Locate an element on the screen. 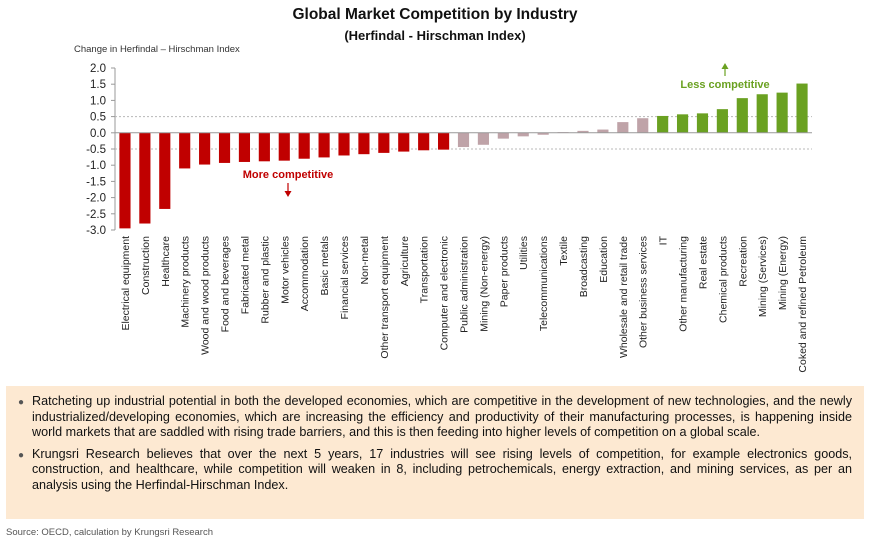 This screenshot has width=870, height=546. x-tick-label: Basic metals is located at coordinates (325, 266).